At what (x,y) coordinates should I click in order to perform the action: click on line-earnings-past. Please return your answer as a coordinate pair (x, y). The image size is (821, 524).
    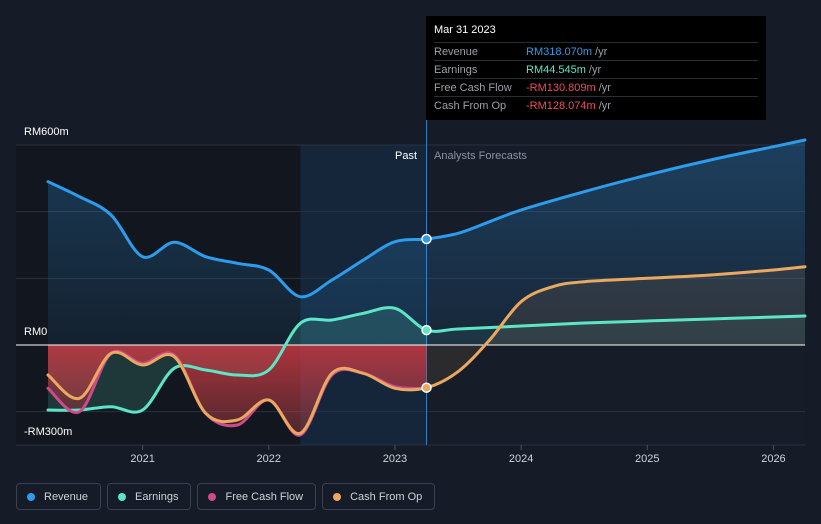
    Looking at the image, I should click on (236, 360).